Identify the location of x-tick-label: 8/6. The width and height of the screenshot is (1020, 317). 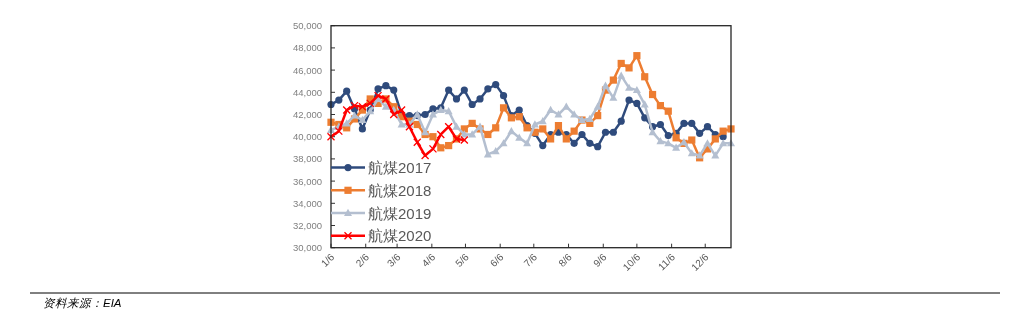
(565, 260).